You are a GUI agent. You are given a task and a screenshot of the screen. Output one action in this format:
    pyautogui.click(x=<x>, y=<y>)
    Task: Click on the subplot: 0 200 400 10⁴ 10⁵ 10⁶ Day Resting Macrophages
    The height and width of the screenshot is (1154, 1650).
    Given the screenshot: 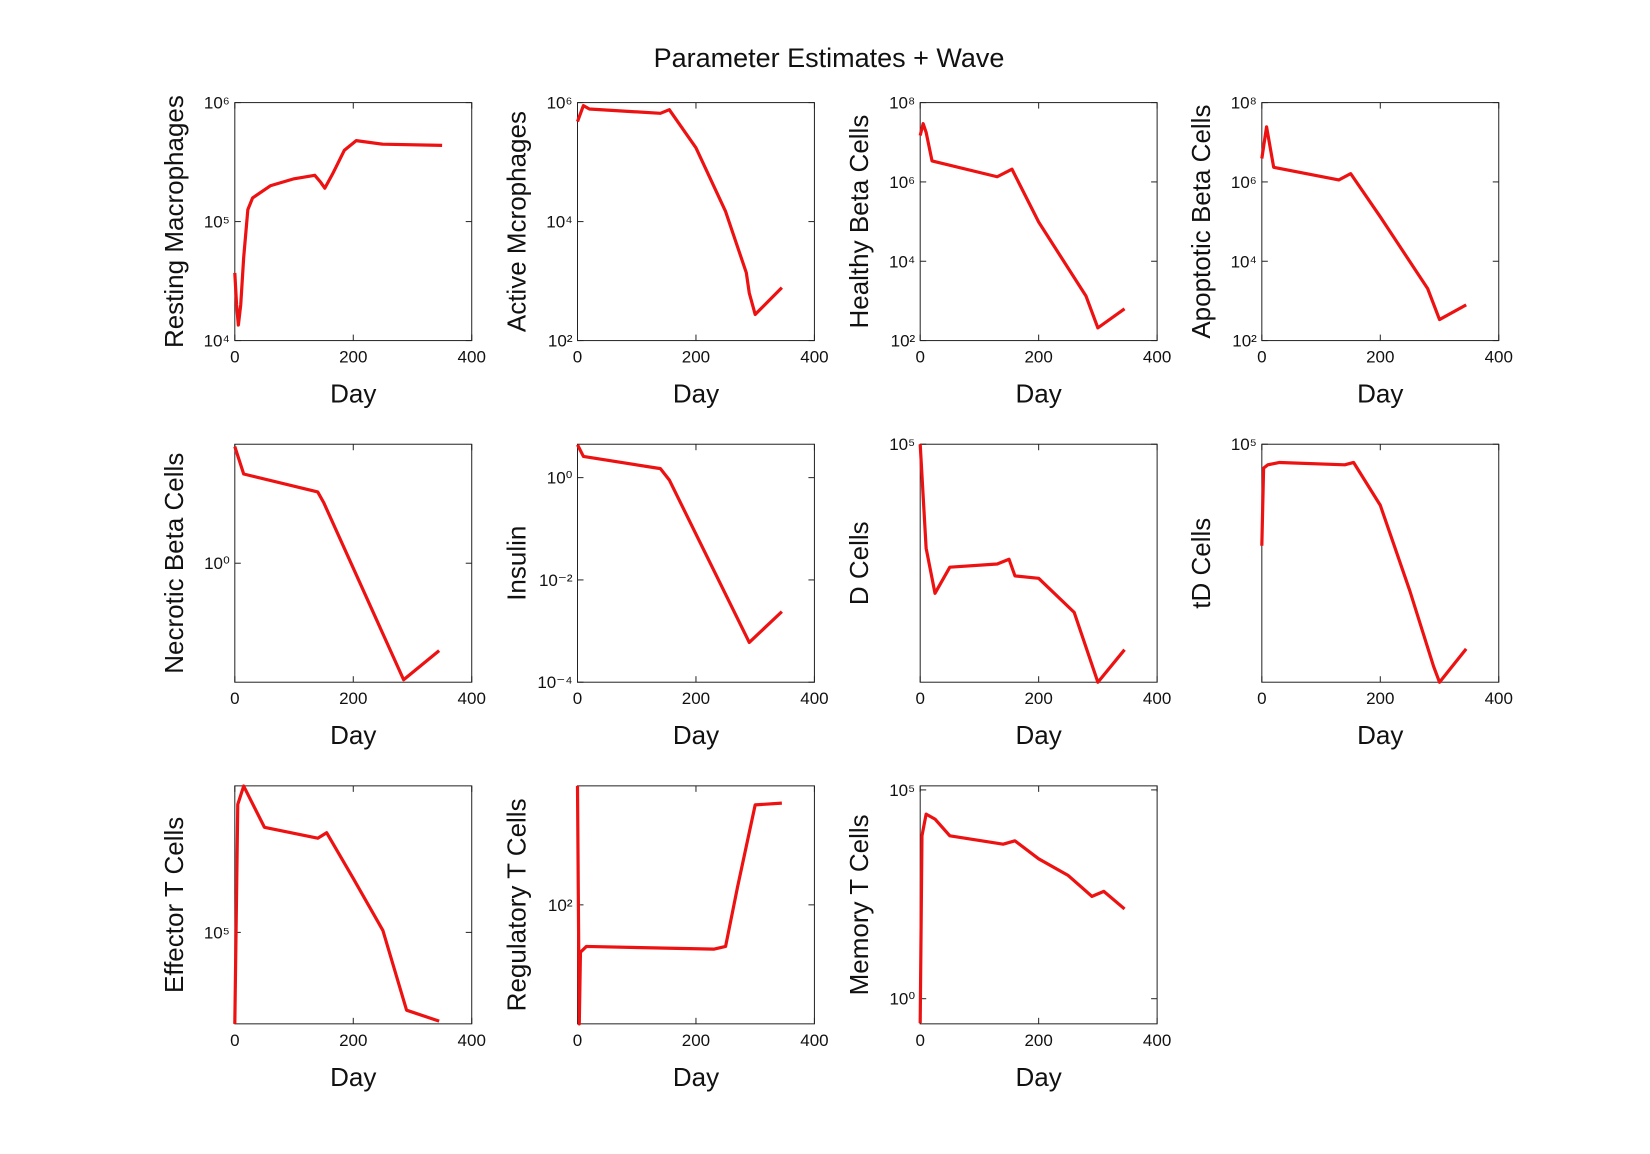 What is the action you would take?
    pyautogui.click(x=322, y=251)
    